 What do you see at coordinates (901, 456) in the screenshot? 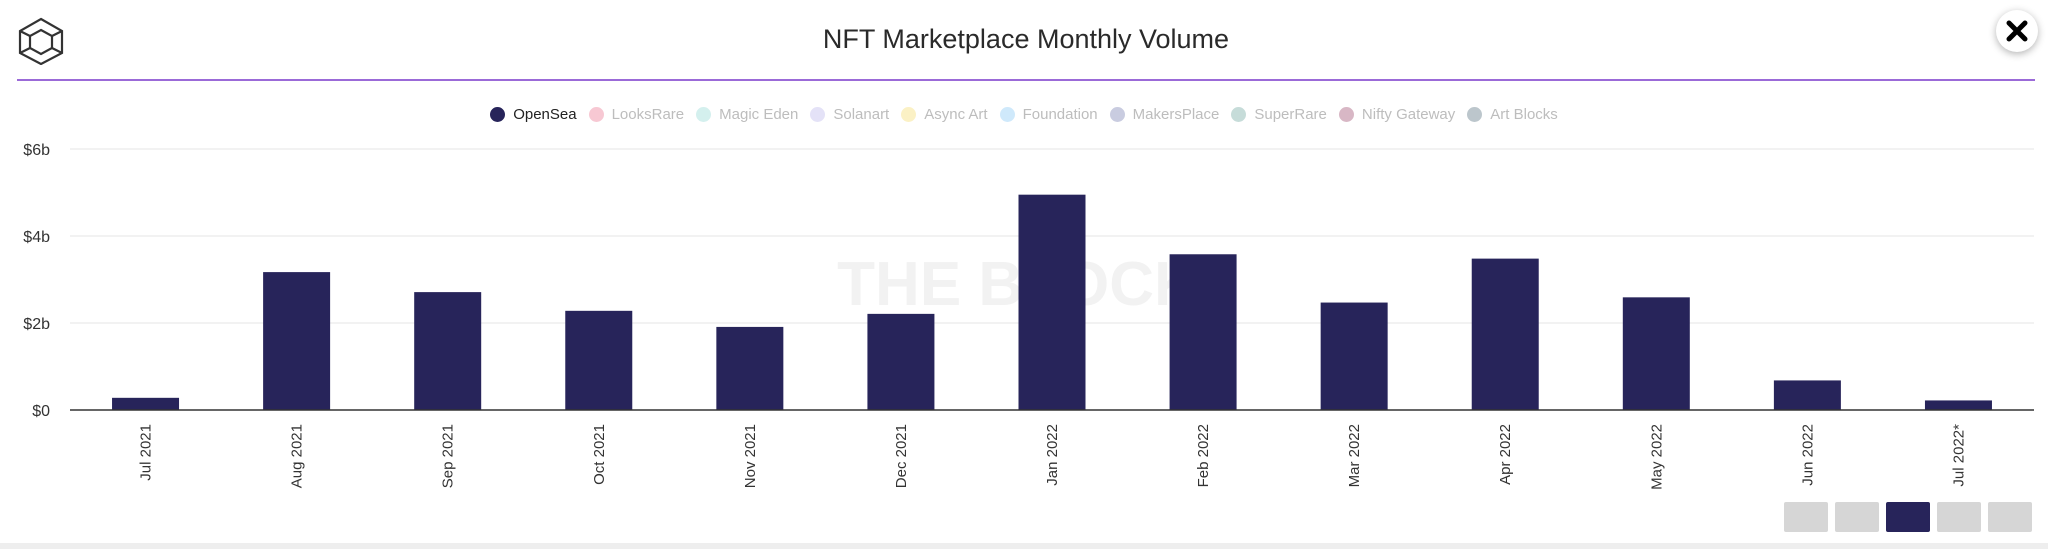
I see `x-tick-label: Dec 2021` at bounding box center [901, 456].